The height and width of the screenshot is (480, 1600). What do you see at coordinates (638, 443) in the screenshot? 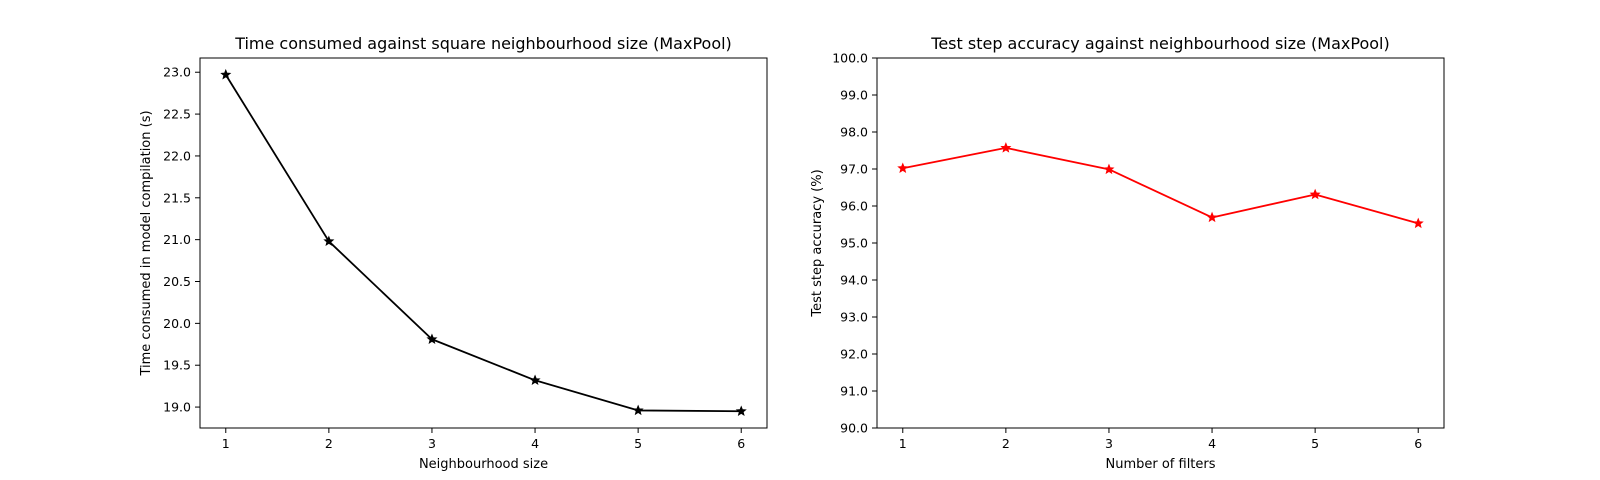
I see `time-chart-x-tick-label: 5` at bounding box center [638, 443].